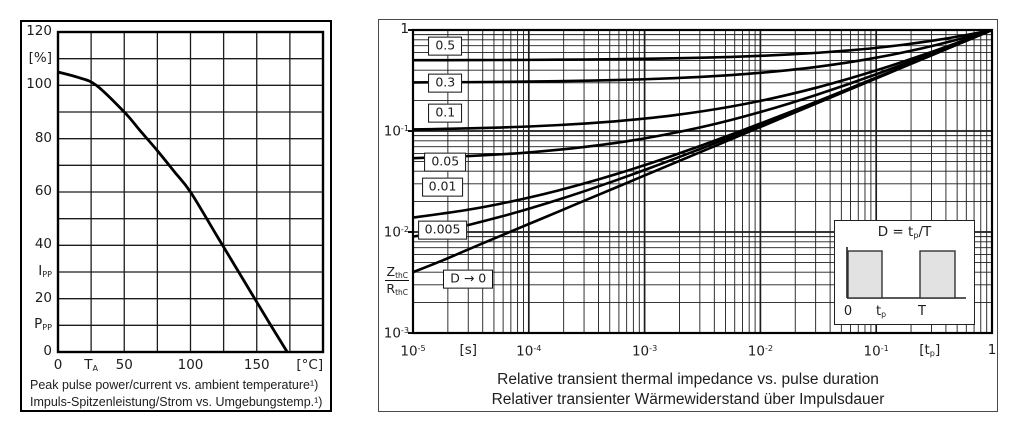 This screenshot has height=444, width=1023. I want to click on x-tick-label: 10-3, so click(644, 351).